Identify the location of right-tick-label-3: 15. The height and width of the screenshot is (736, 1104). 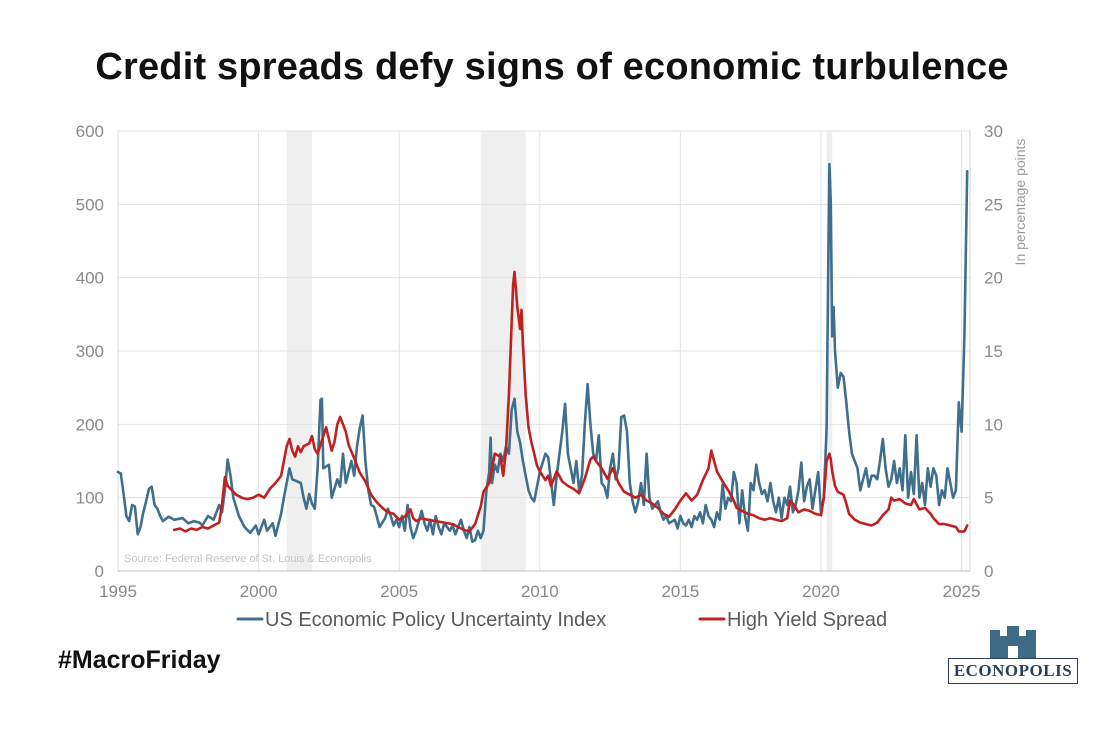
(993, 351).